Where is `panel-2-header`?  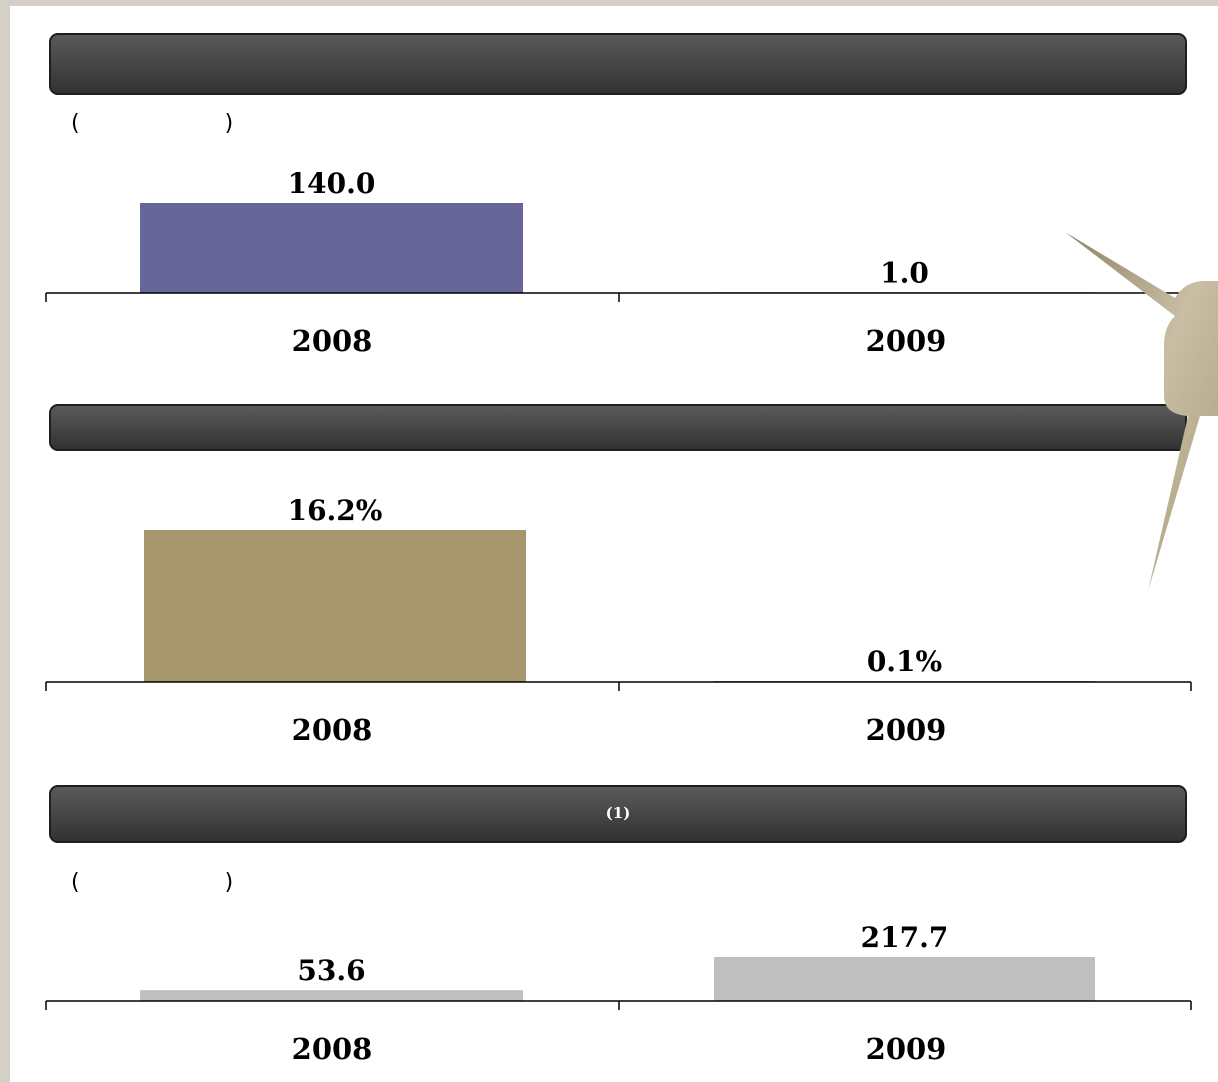
panel-2-header is located at coordinates (618, 427).